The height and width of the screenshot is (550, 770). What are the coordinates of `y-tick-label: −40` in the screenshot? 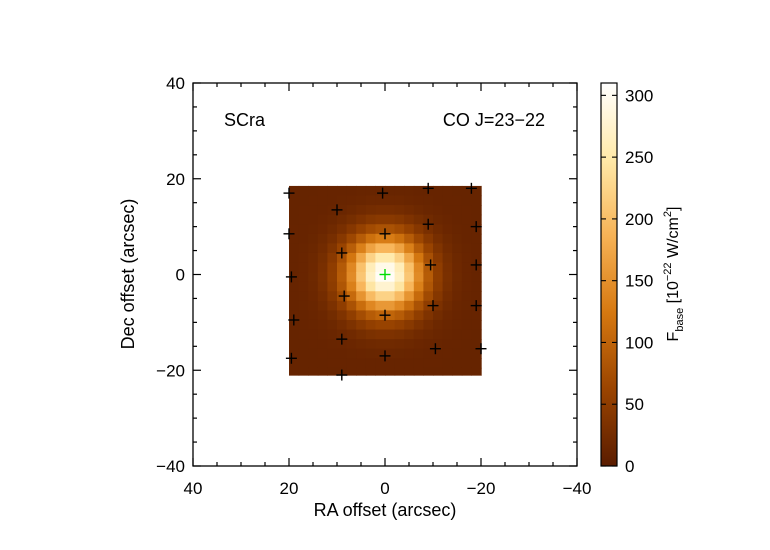 It's located at (170, 466).